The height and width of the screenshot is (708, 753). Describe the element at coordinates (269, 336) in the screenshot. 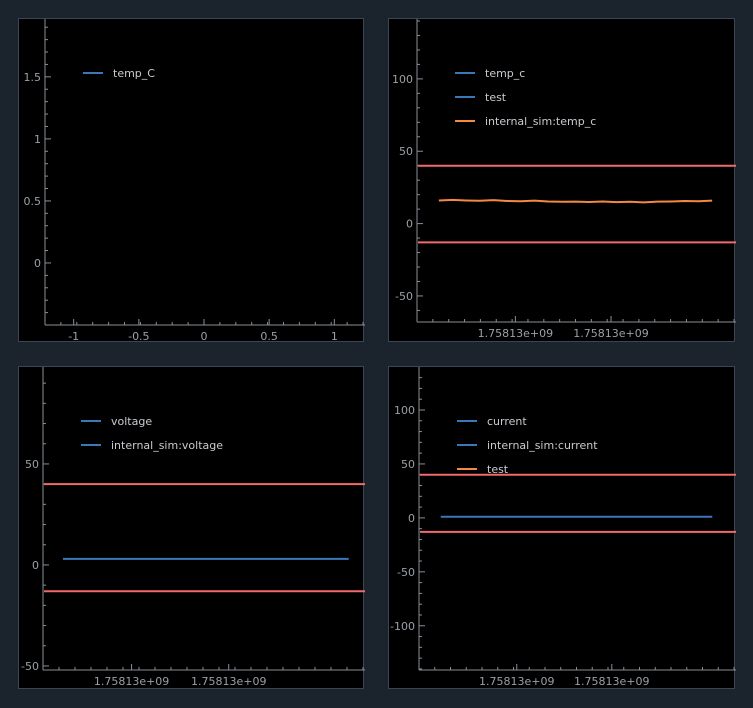

I see `x-tick-label: 0.5` at that location.